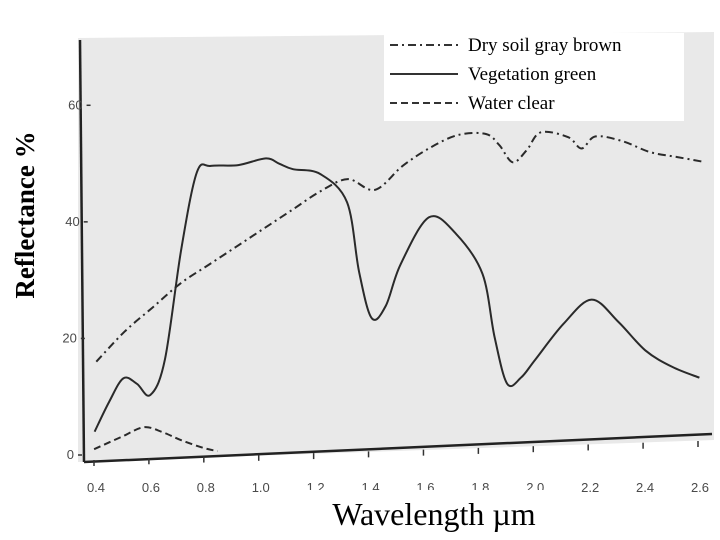 The image size is (720, 540). I want to click on y-tick-label: 60, so click(75, 104).